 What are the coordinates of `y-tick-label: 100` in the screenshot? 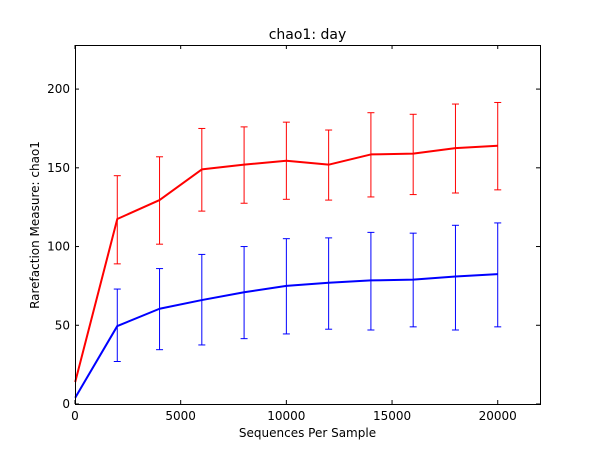 It's located at (58, 247).